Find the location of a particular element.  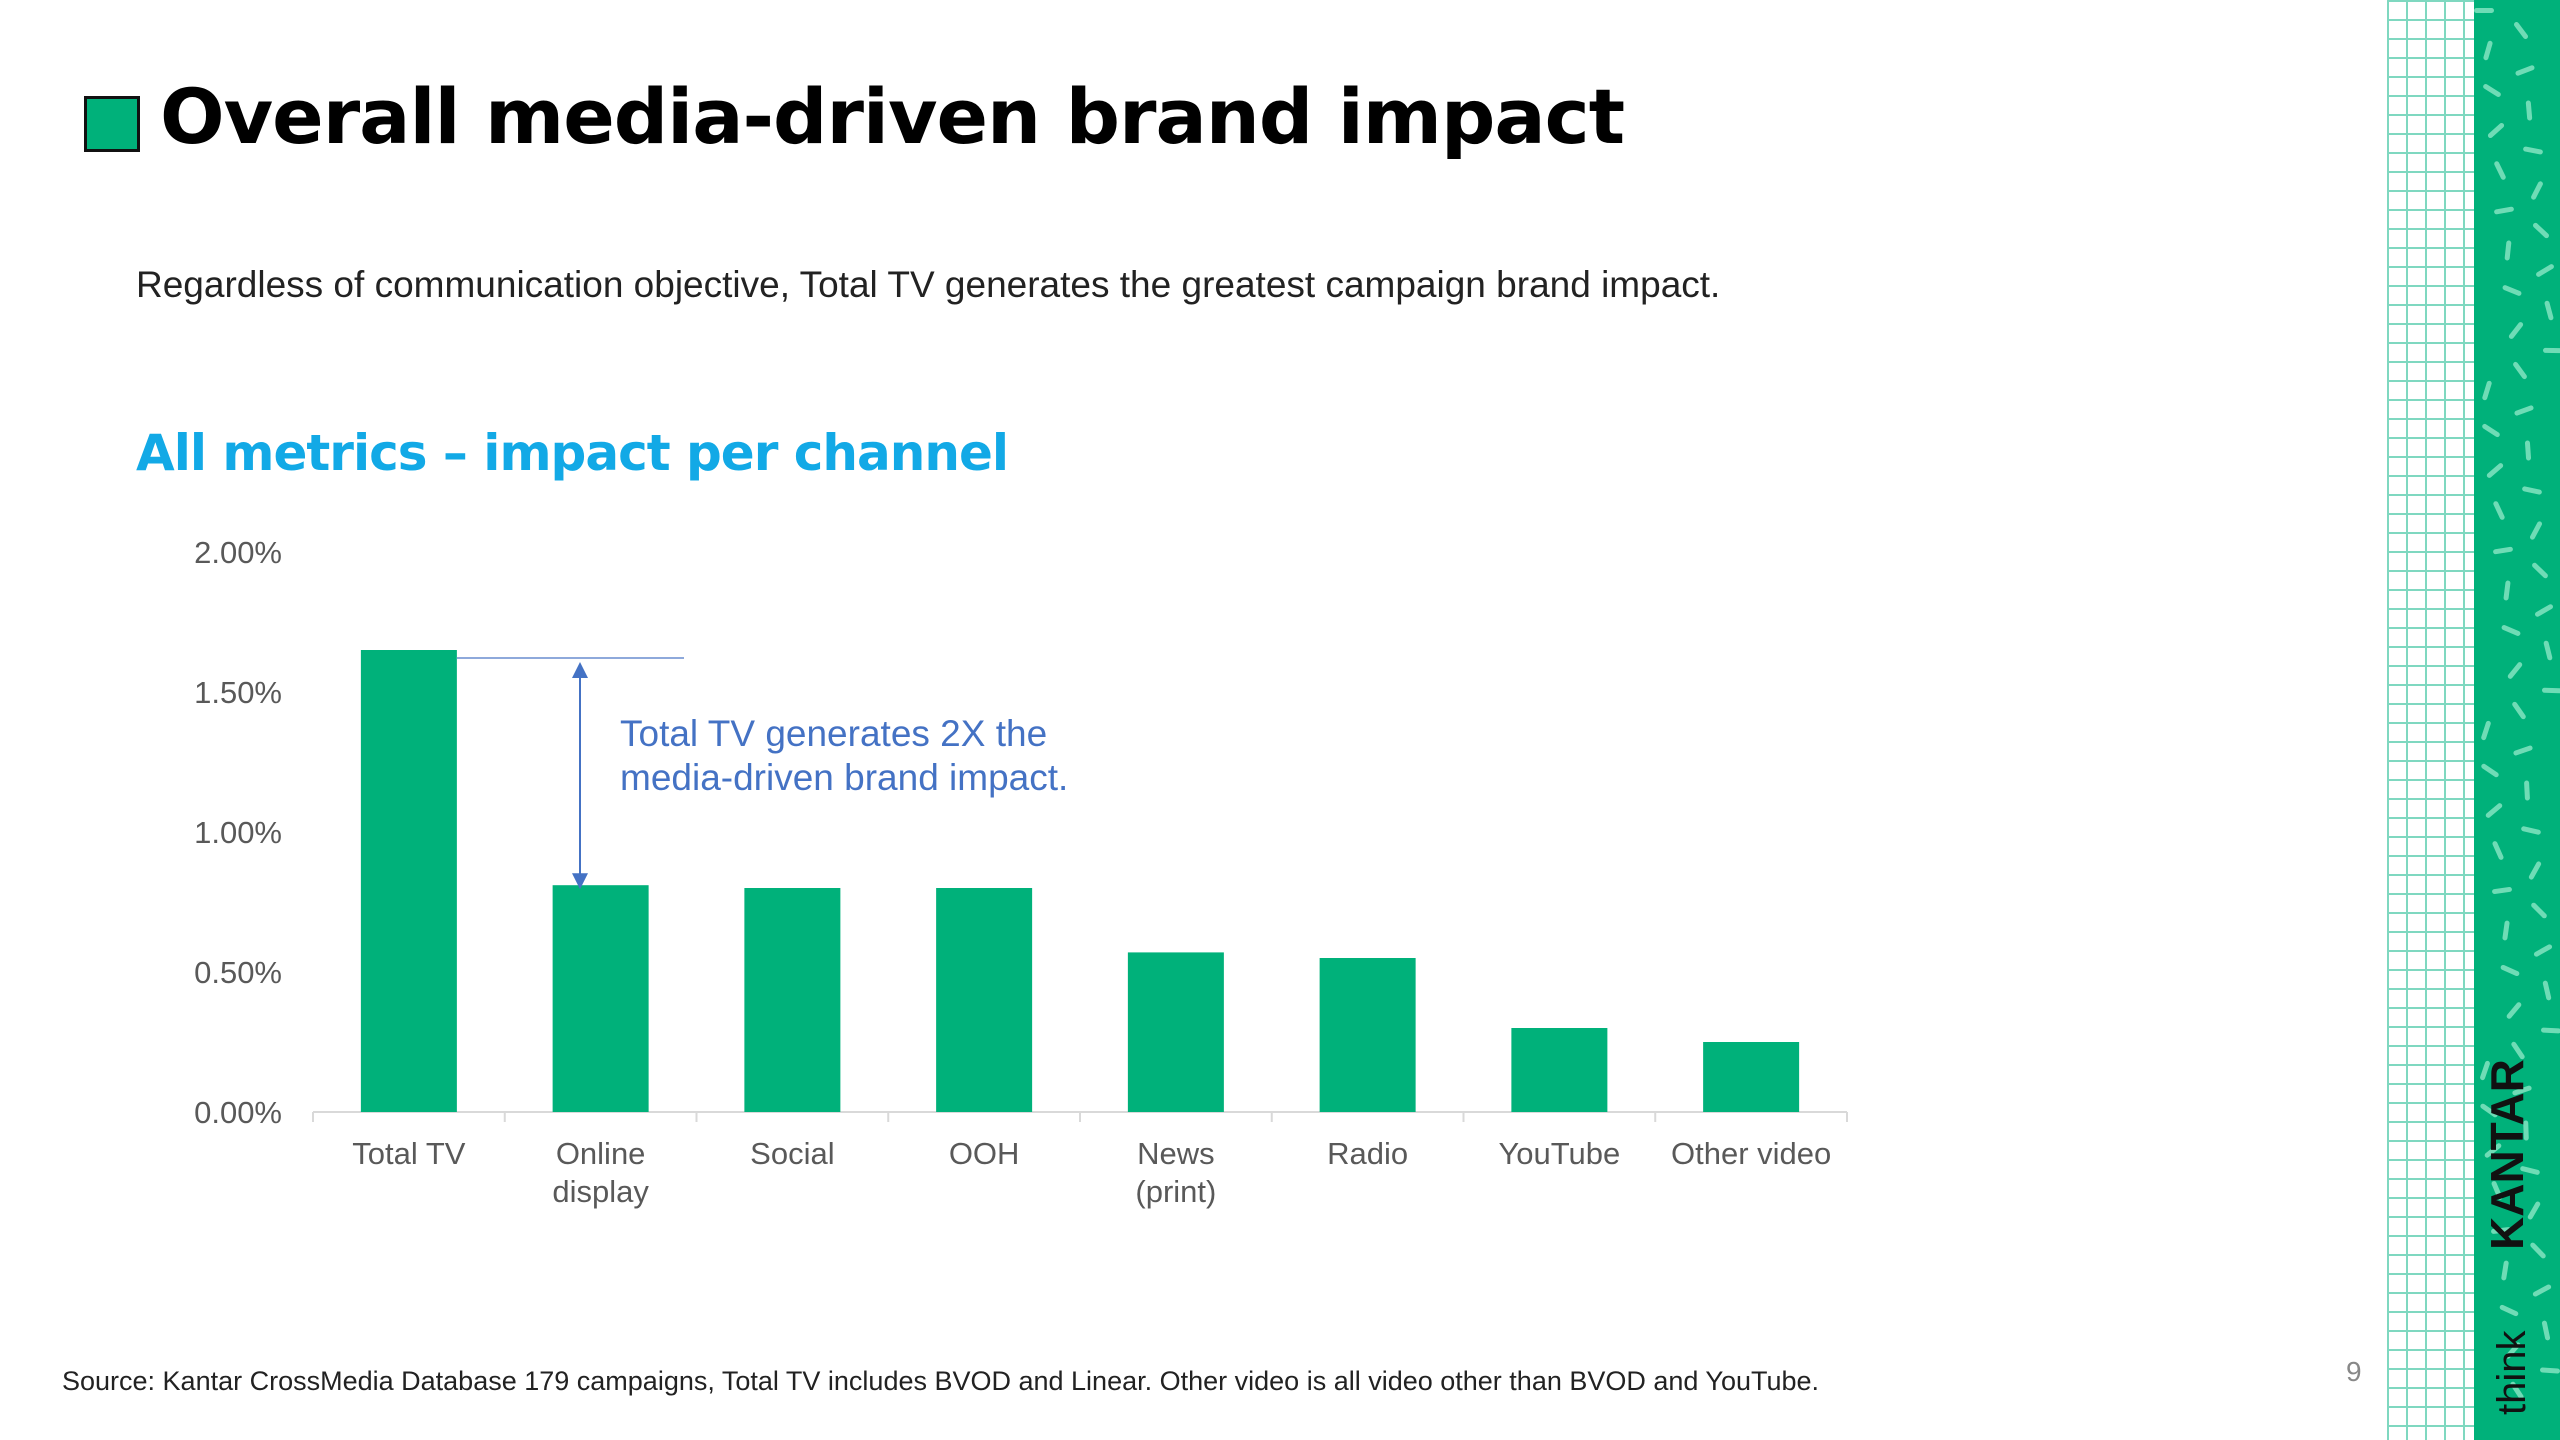

green-band-decoration is located at coordinates (2517, 720).